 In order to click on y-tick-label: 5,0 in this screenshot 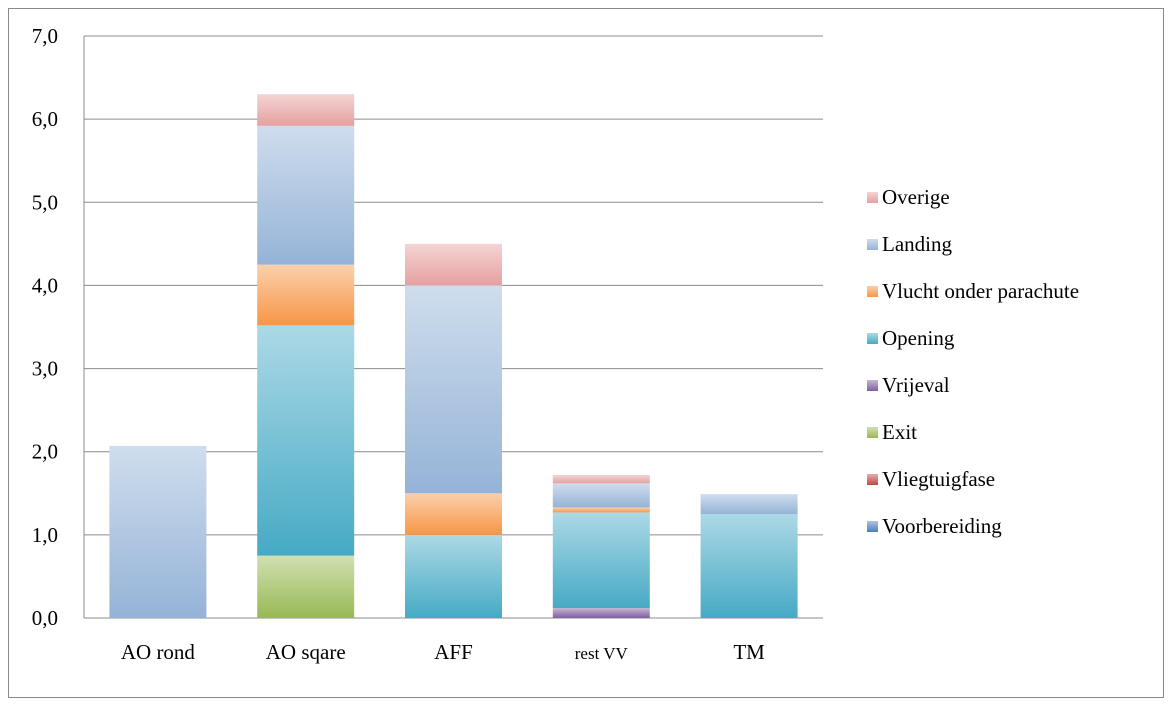, I will do `click(45, 202)`.